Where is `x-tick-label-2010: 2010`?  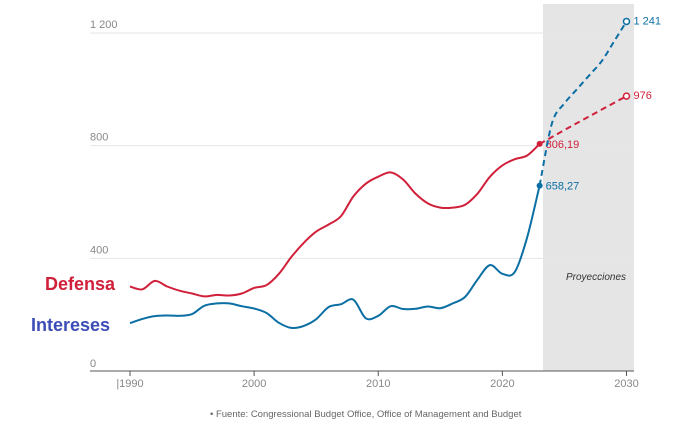
x-tick-label-2010: 2010 is located at coordinates (378, 384).